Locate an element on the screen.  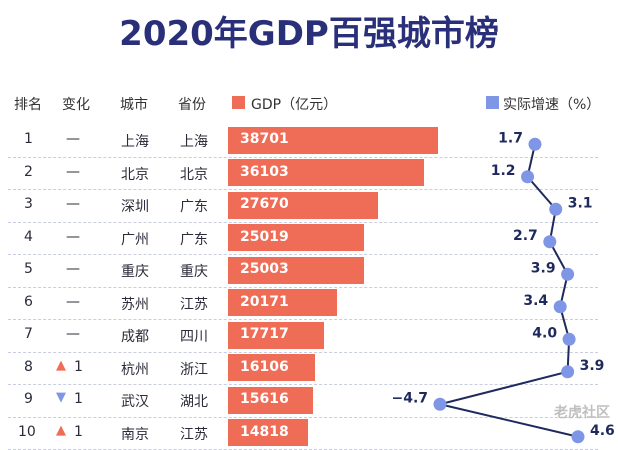
city-cell: 南京 is located at coordinates (135, 434).